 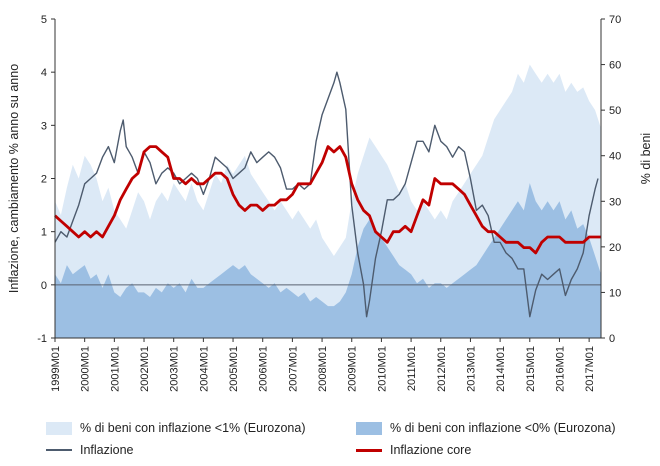 I want to click on y-right-tick-label: 20, so click(x=615, y=248).